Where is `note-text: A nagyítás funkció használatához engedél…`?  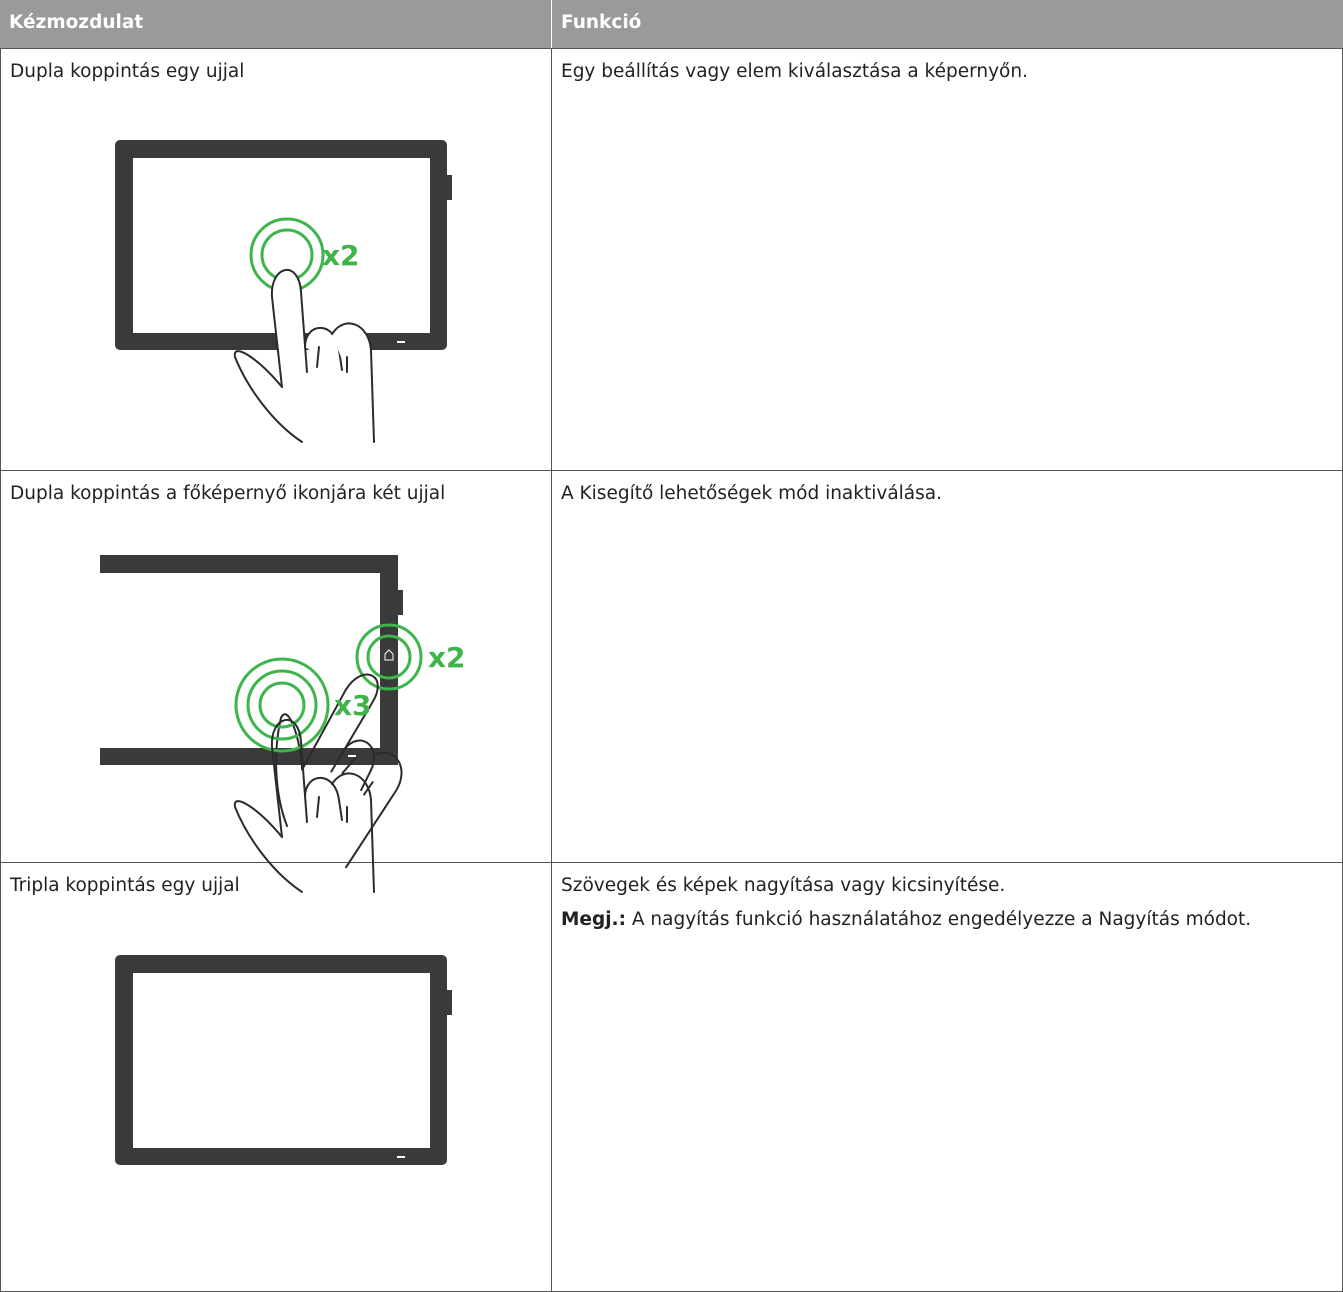 note-text: A nagyítás funkció használatához engedél… is located at coordinates (941, 919).